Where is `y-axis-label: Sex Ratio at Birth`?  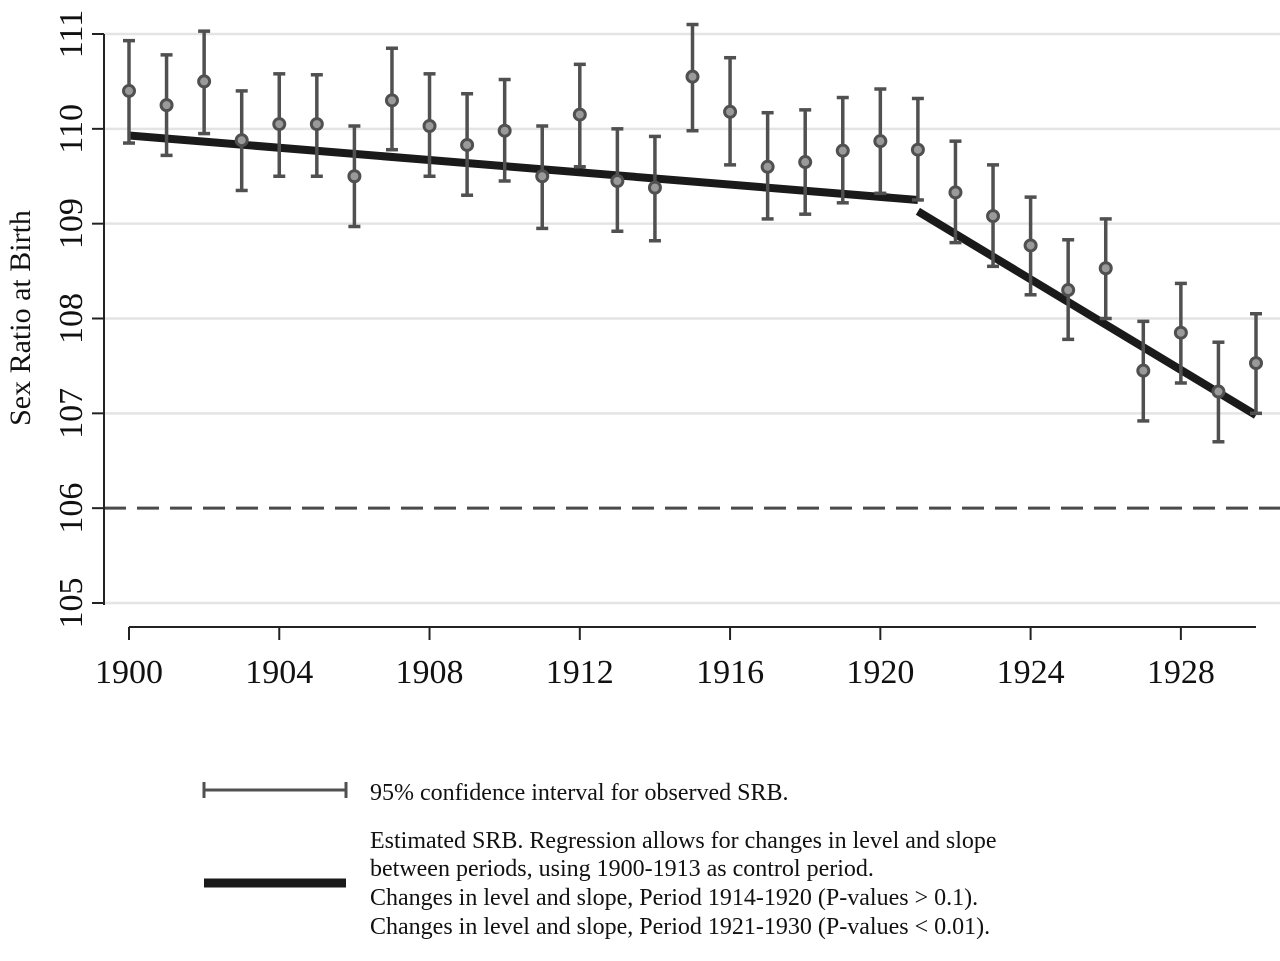
y-axis-label: Sex Ratio at Birth is located at coordinates (20, 318).